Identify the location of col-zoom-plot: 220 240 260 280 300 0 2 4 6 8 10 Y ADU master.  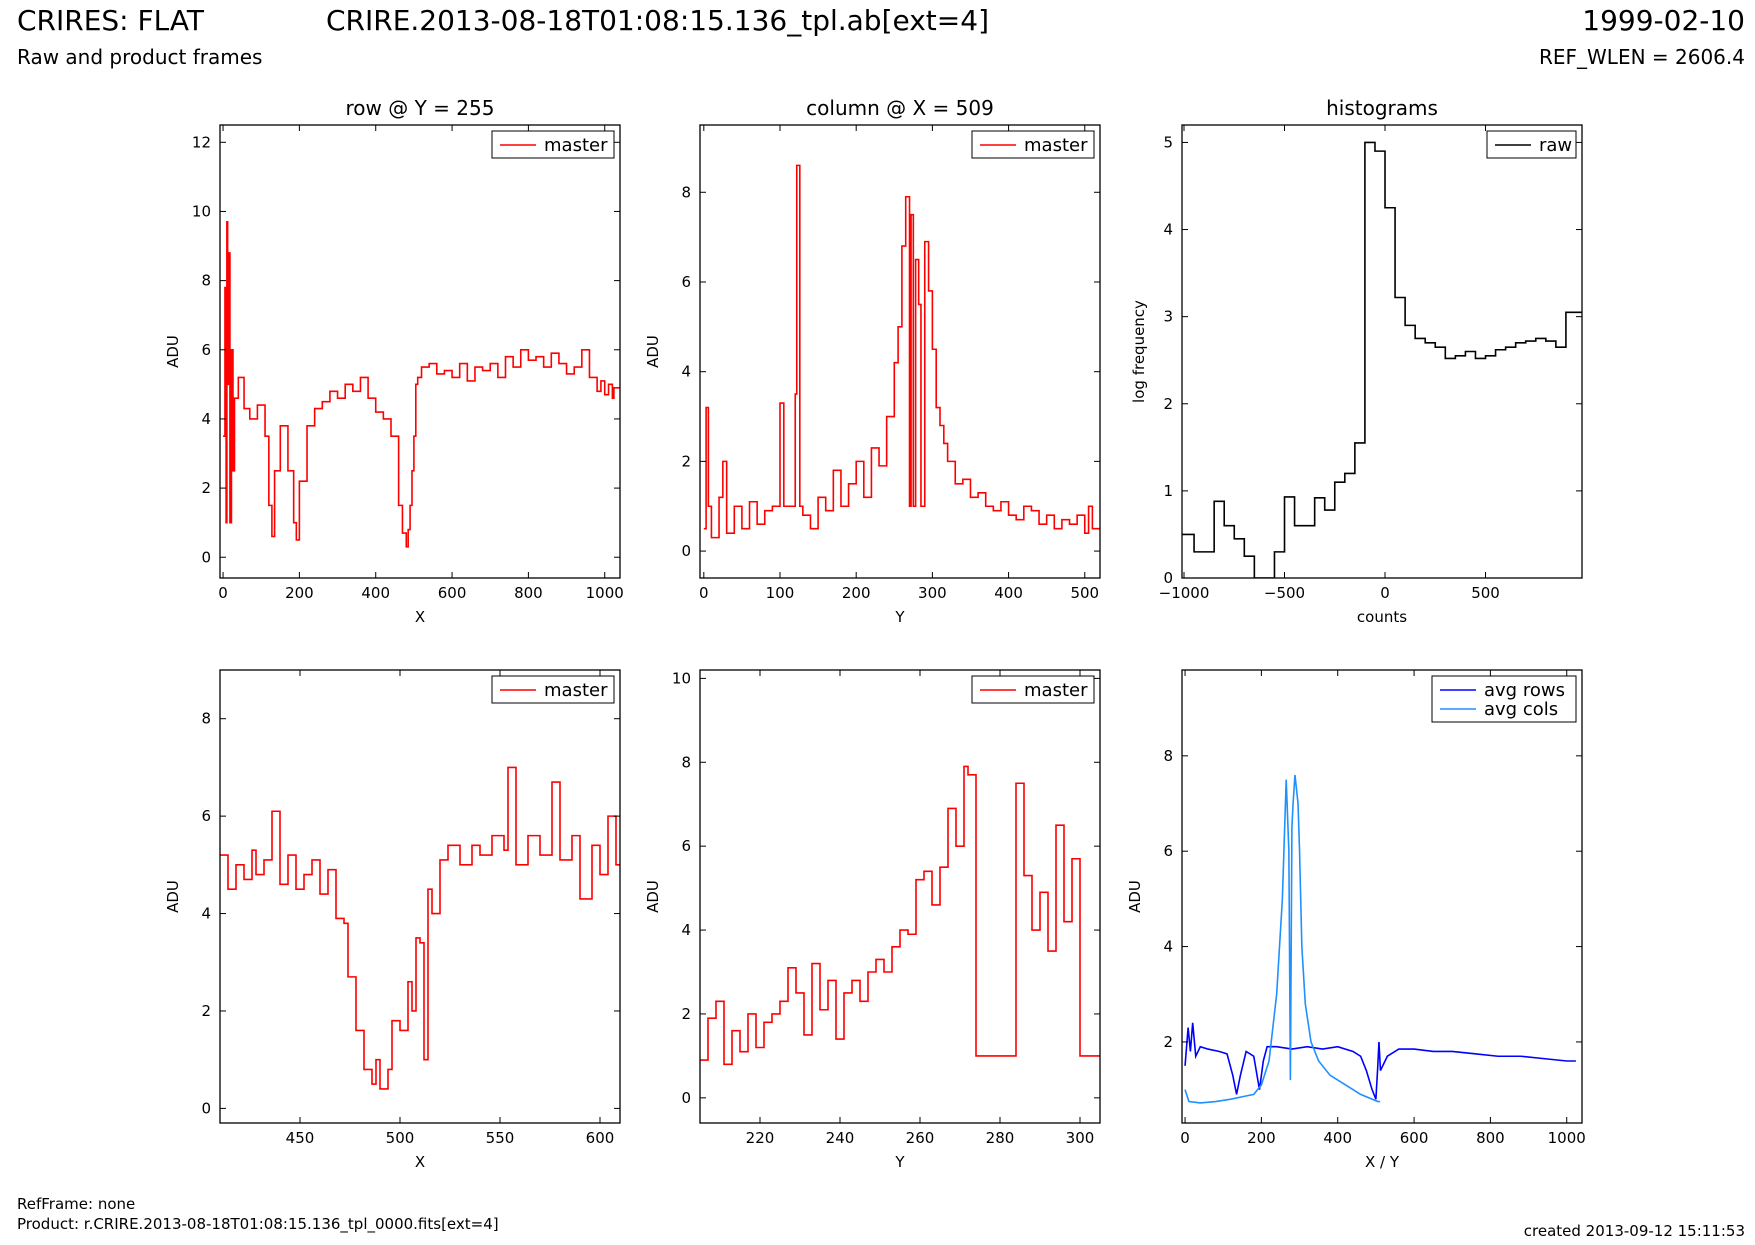
(872, 920).